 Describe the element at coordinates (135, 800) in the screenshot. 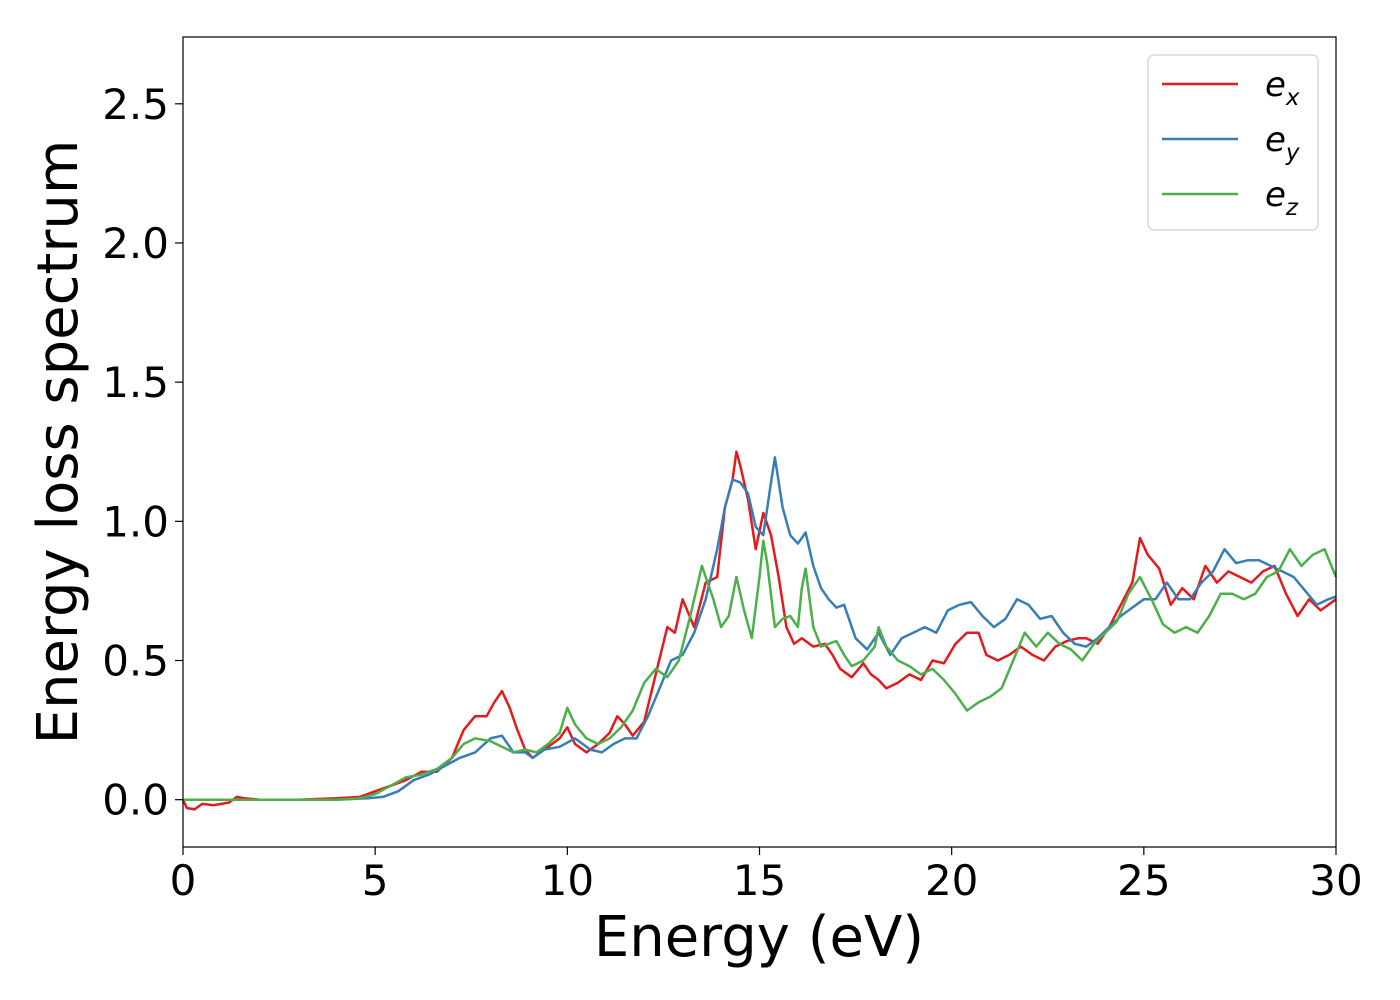

I see `y-tick-label: 0.0` at that location.